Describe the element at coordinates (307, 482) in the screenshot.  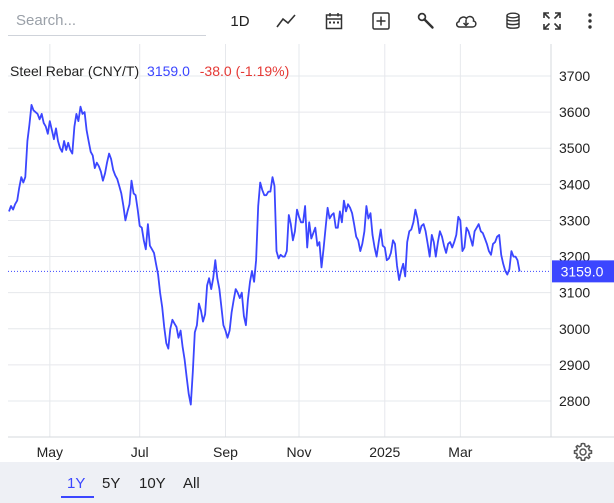
I see `range-bar: 1Y 5Y 10Y All` at that location.